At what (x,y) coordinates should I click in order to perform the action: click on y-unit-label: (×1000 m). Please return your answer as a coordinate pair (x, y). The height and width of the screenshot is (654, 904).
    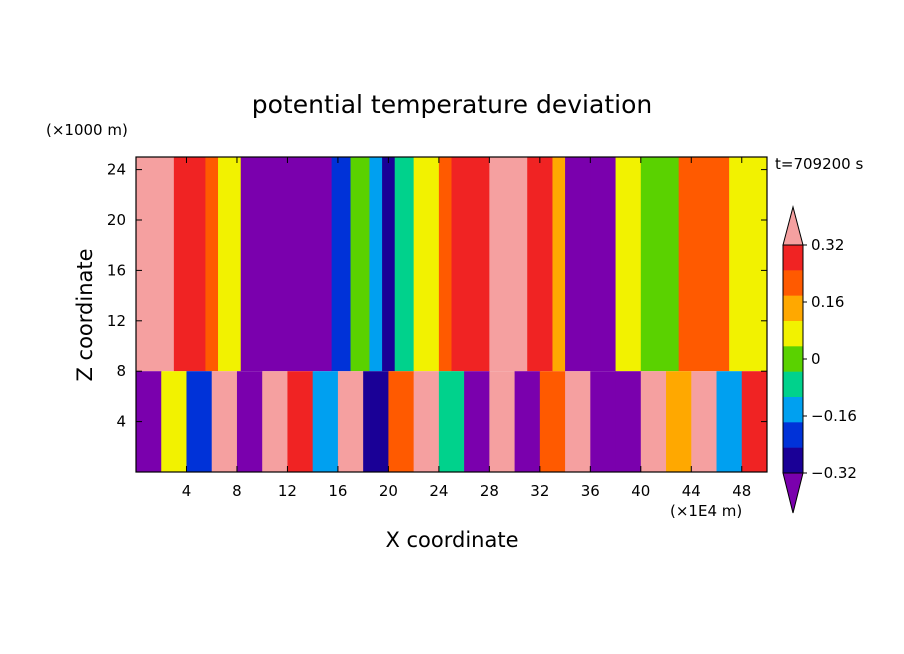
    Looking at the image, I should click on (87, 130).